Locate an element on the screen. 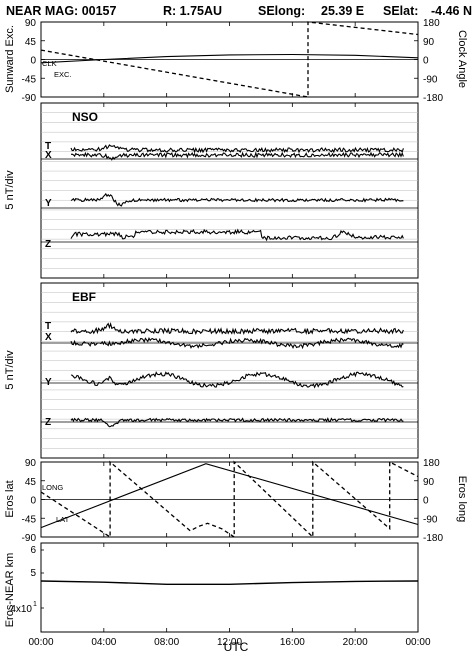 This screenshot has width=473, height=656. ebf-ylabel: 5 nT/div is located at coordinates (10, 370).